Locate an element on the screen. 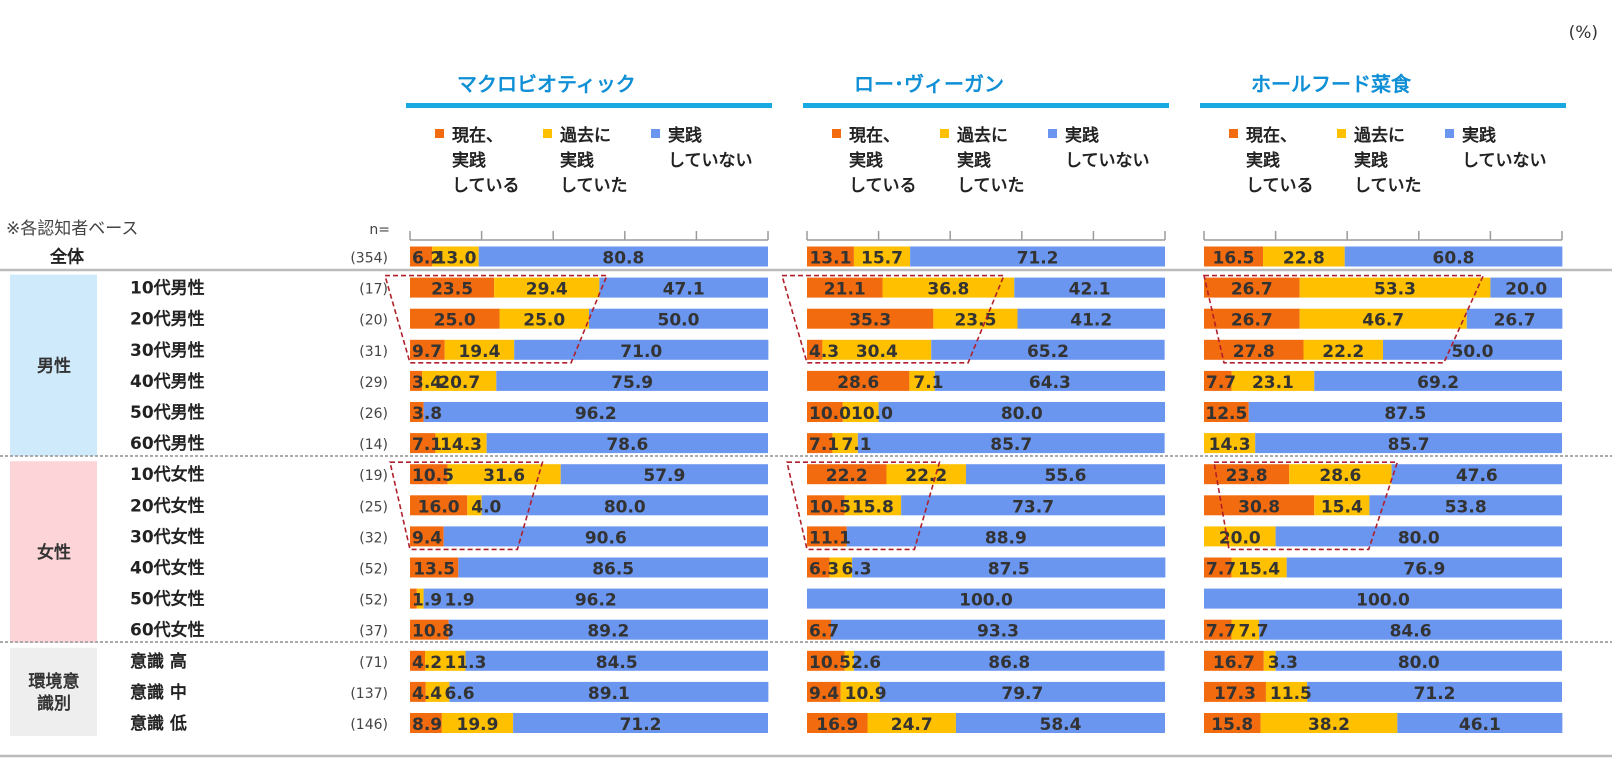 The width and height of the screenshot is (1612, 760). row-n-value: (52) is located at coordinates (373, 570).